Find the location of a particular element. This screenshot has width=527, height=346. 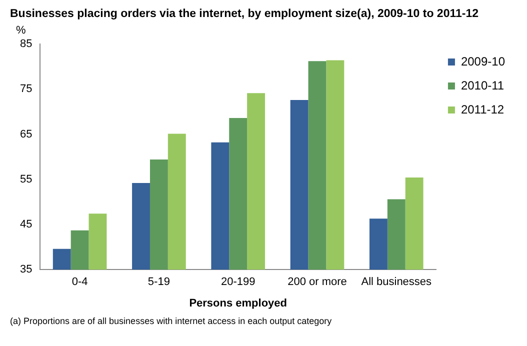

text: (a) Proportions are of all businesses with internet access in each output category is located at coordinates (171, 321).